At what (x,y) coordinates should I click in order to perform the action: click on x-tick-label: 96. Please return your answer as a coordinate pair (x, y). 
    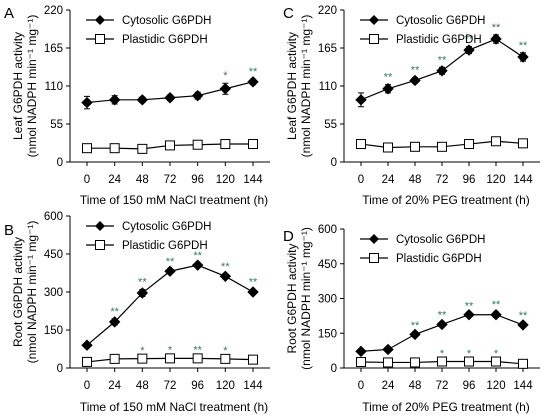
    Looking at the image, I should click on (469, 386).